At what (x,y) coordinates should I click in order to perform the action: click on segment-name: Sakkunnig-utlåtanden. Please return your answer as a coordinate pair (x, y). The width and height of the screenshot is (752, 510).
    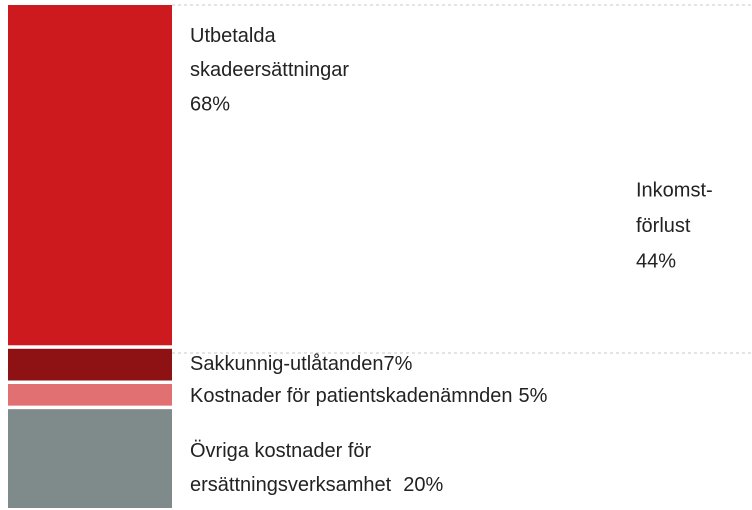
    Looking at the image, I should click on (286, 364).